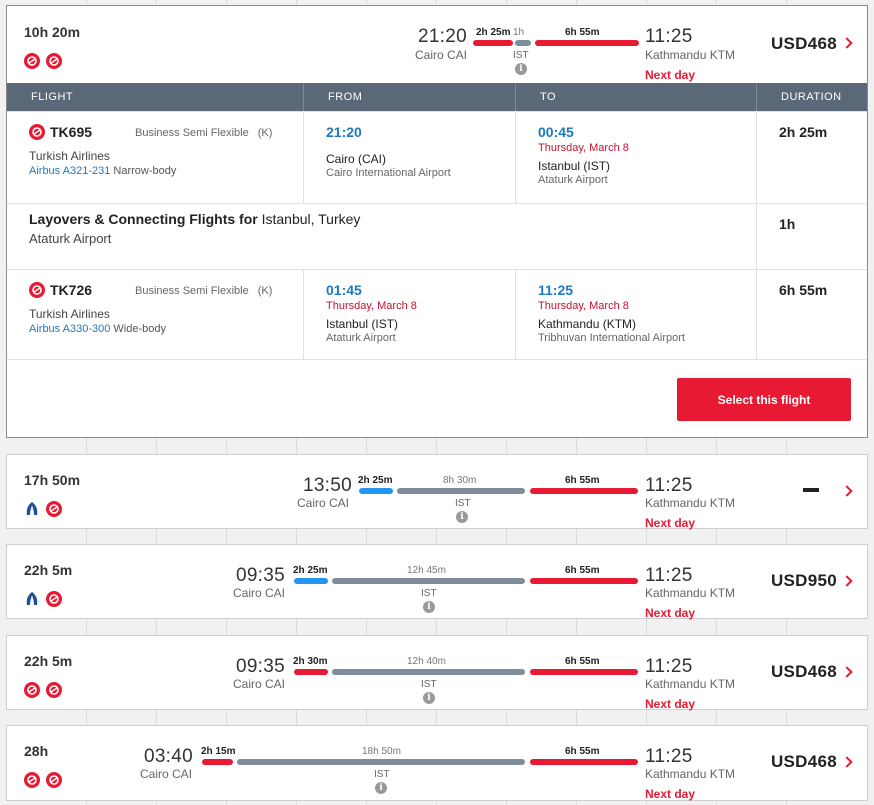 The image size is (874, 805). I want to click on segment-1-duration: 2h 30m, so click(310, 661).